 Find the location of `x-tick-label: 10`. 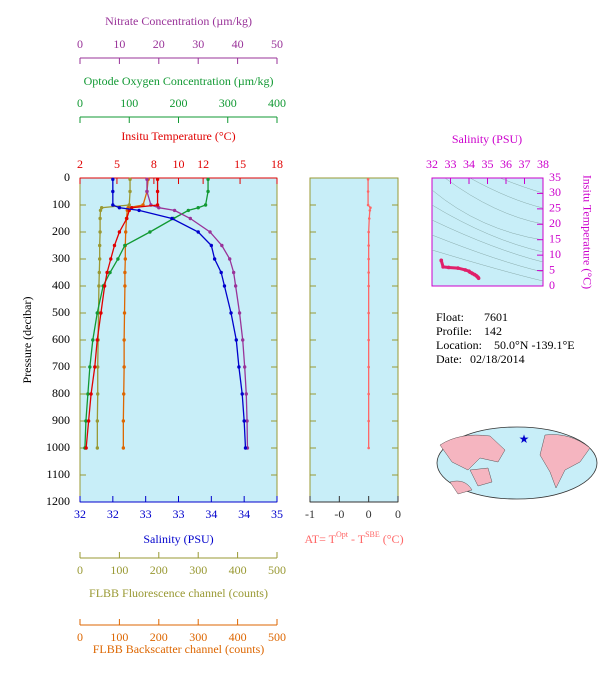

x-tick-label: 10 is located at coordinates (179, 164).